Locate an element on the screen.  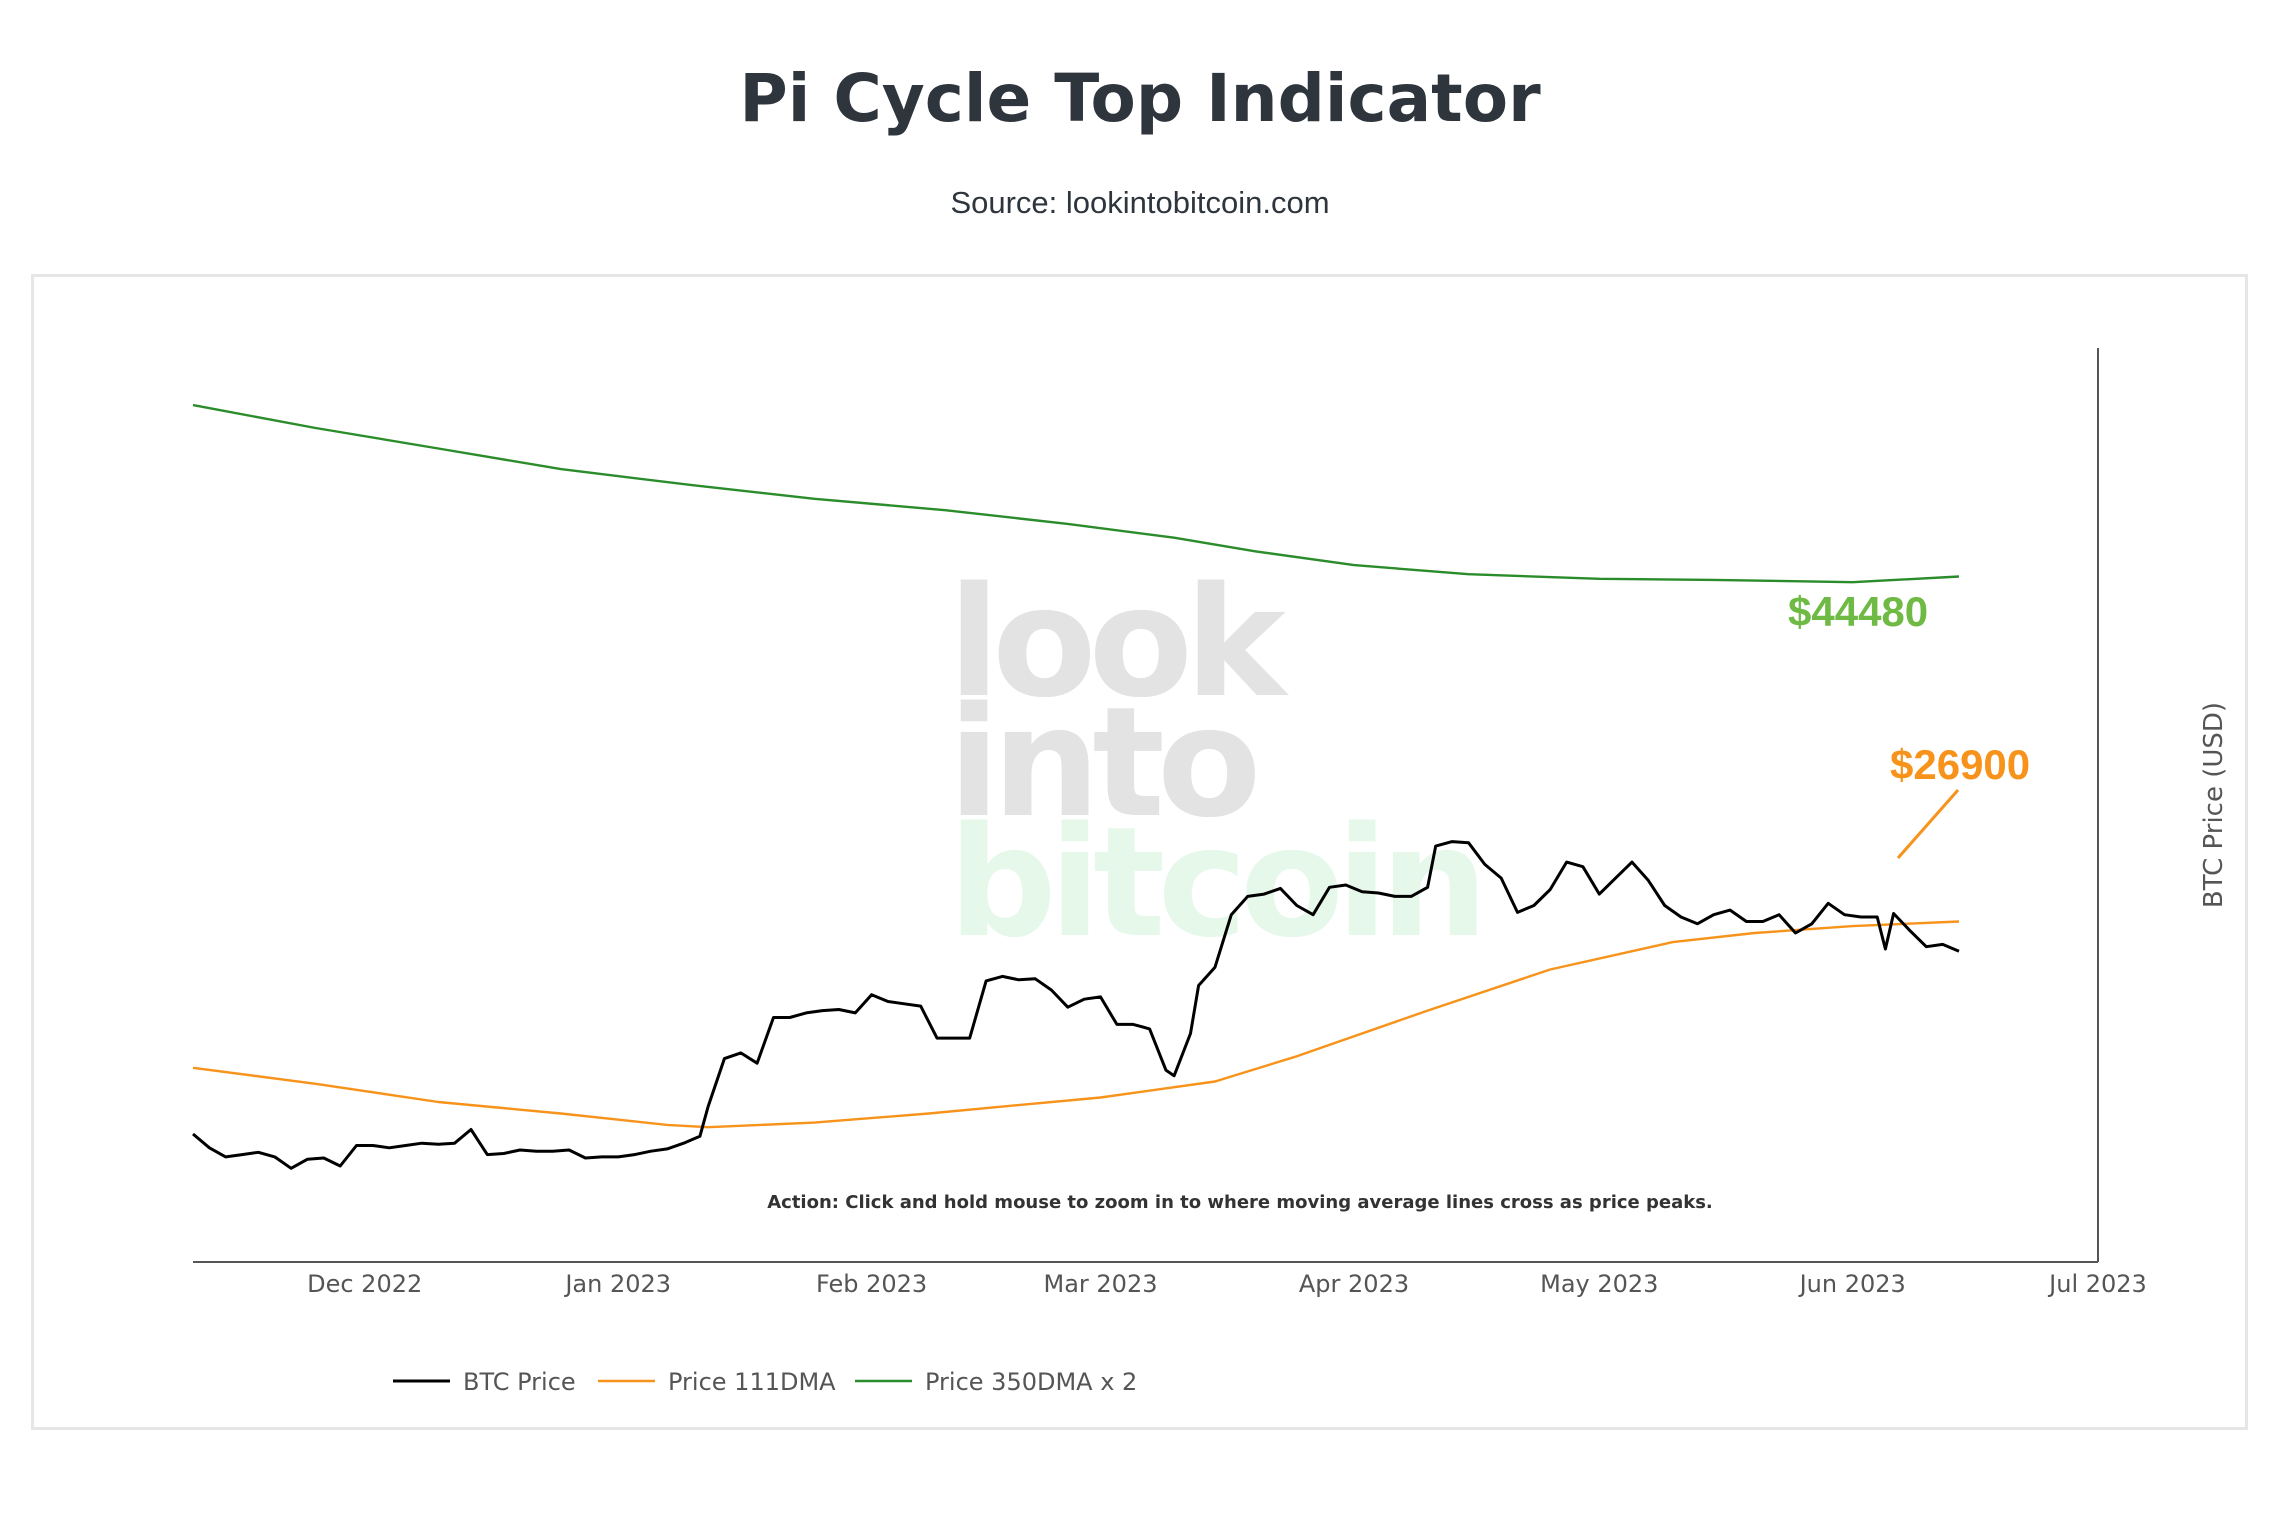
x-tick-label: Jan 2023 is located at coordinates (617, 1284).